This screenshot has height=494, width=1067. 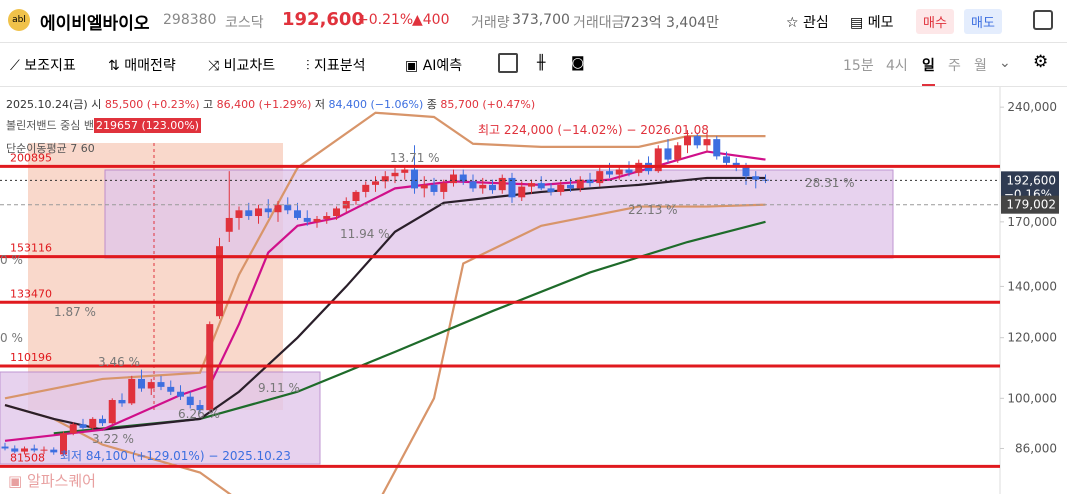 I want to click on amount: 723억 3,404만, so click(x=671, y=23).